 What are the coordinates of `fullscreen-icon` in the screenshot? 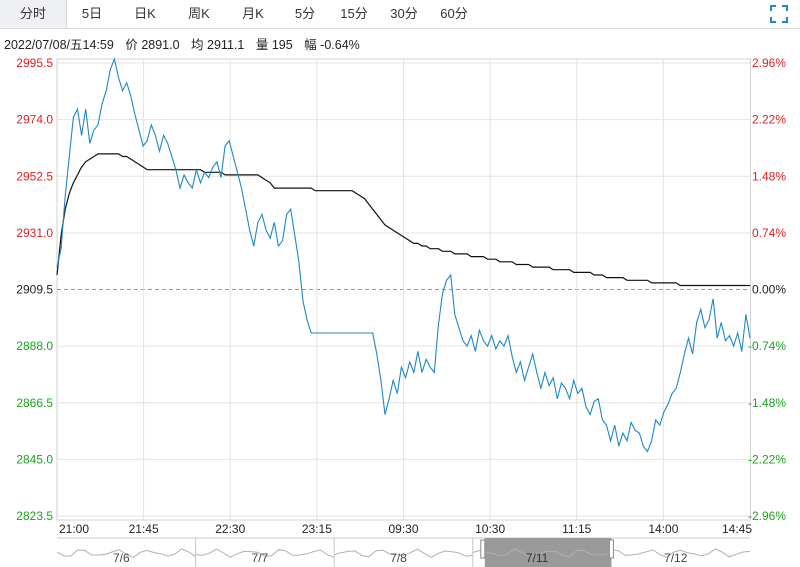 It's located at (779, 14).